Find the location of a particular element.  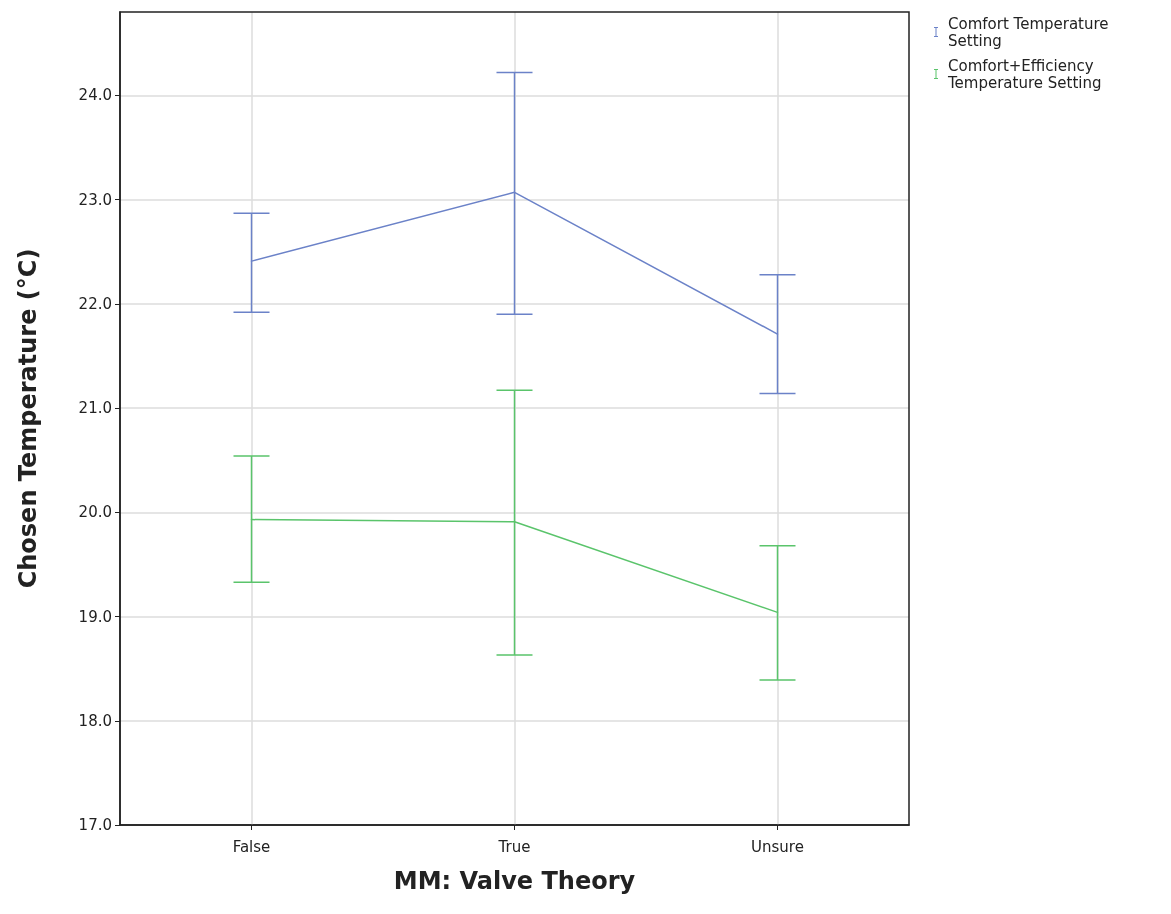

y-tick-label: 20.0 is located at coordinates (95, 512).